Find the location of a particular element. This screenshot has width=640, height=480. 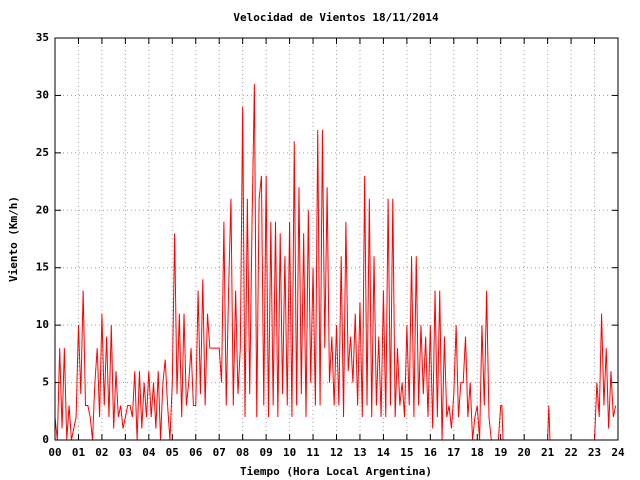

x-tick-label: 09 is located at coordinates (266, 452).